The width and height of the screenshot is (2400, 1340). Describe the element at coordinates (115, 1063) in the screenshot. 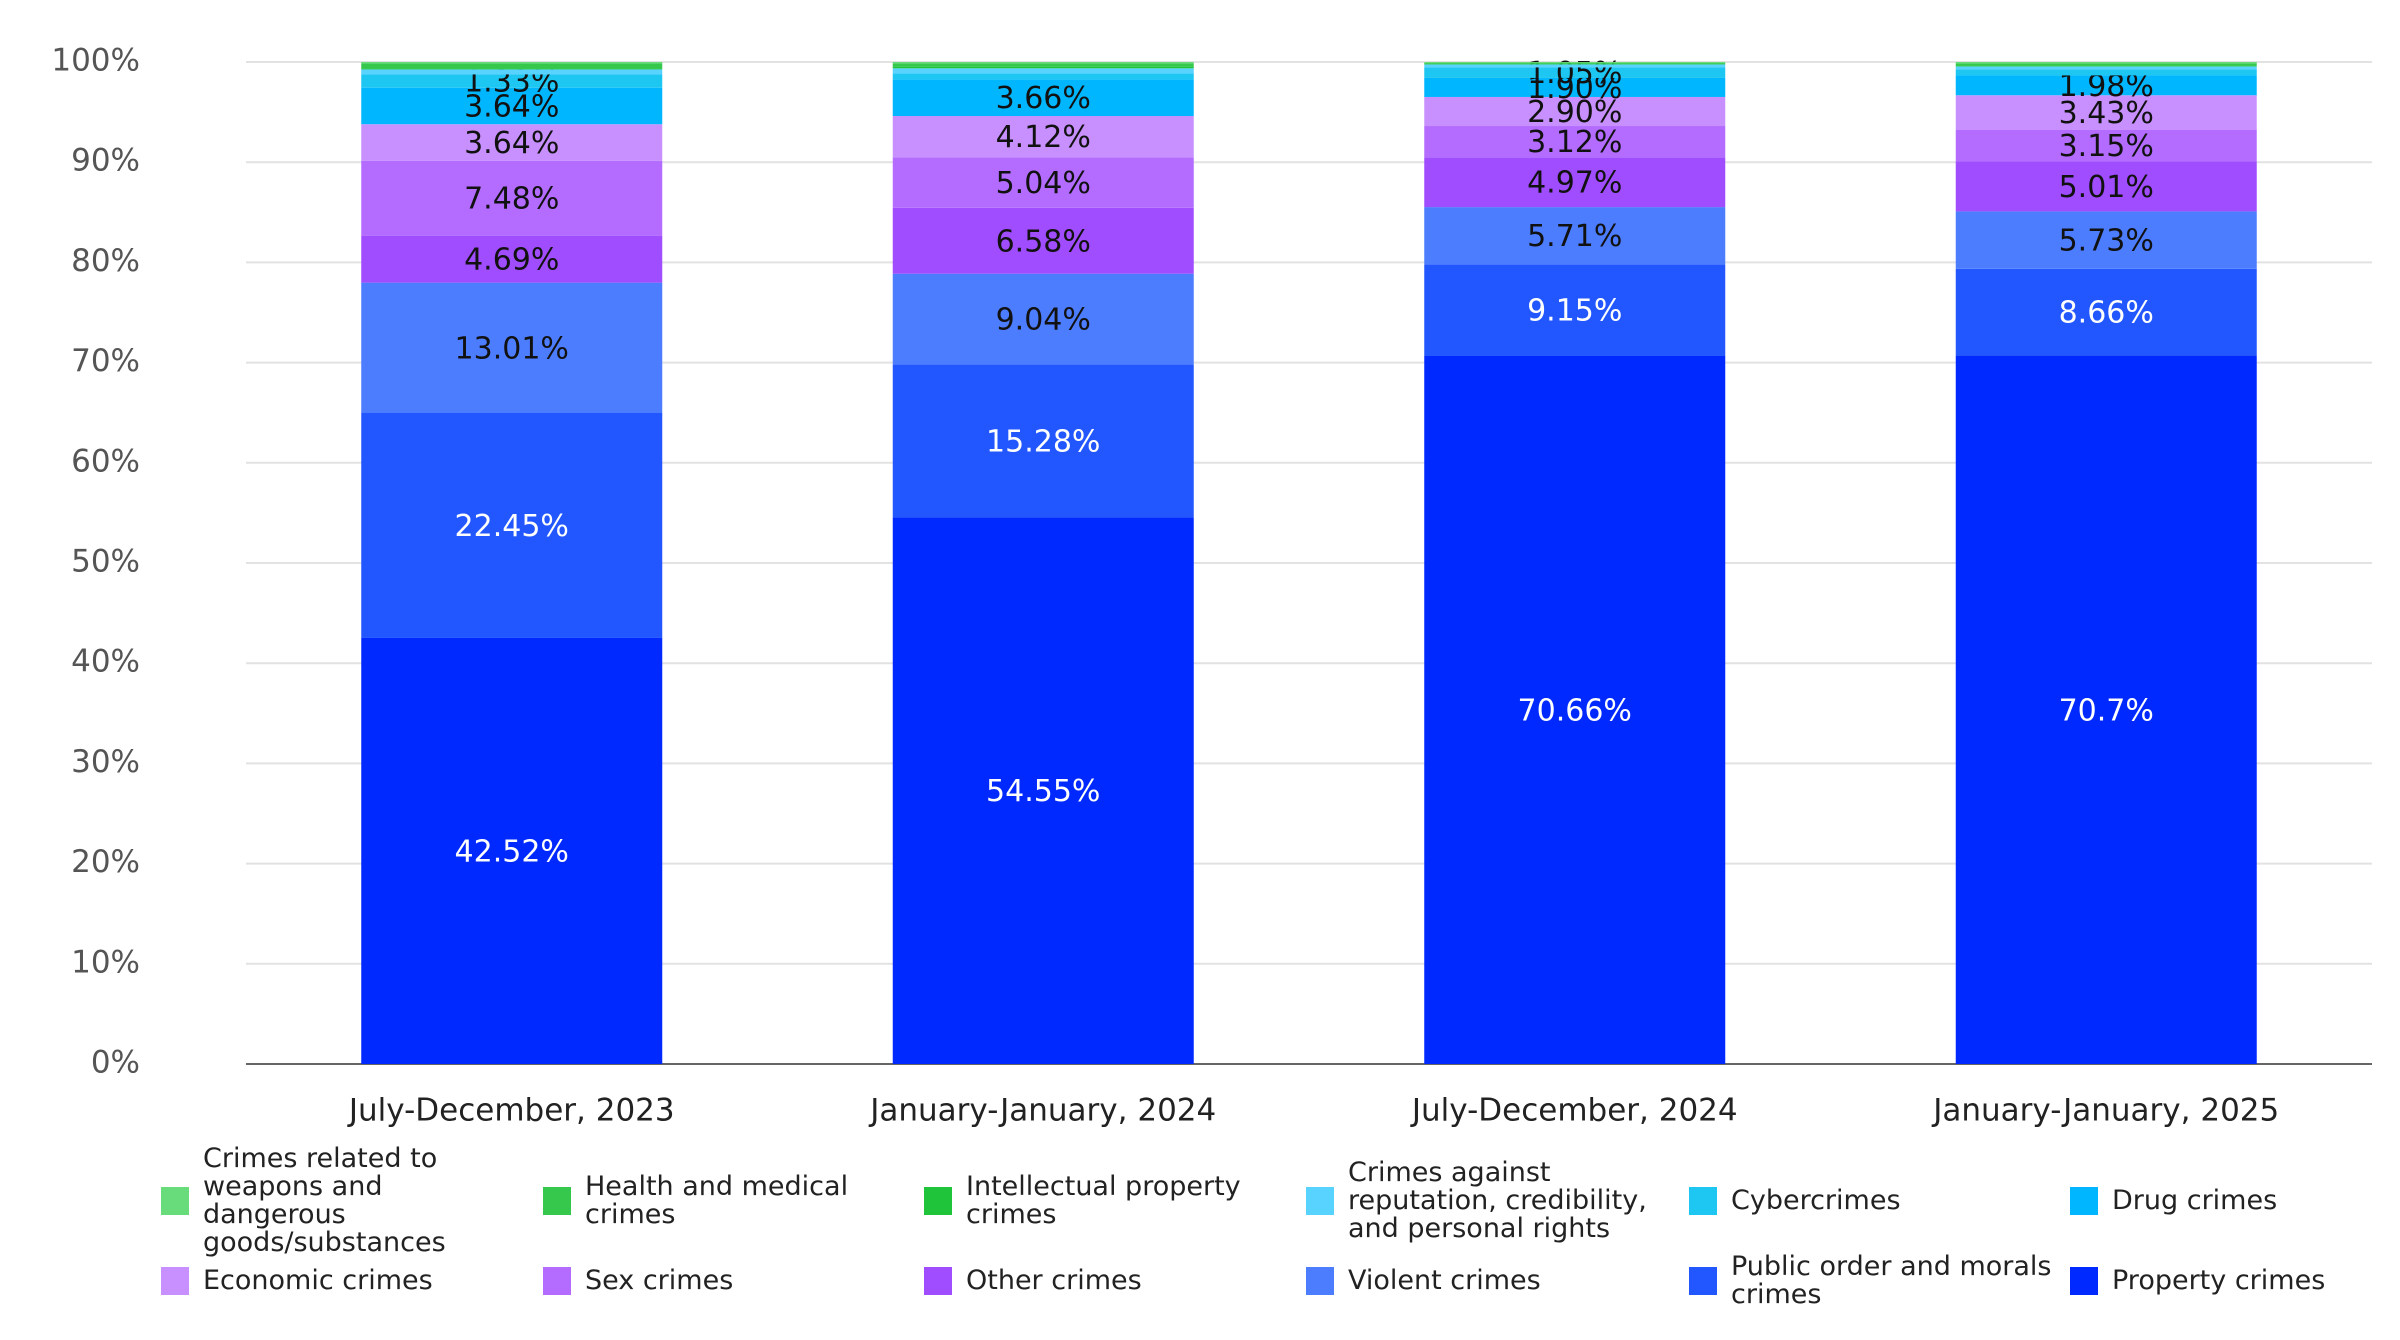

I see `y-tick-label: 0%` at that location.